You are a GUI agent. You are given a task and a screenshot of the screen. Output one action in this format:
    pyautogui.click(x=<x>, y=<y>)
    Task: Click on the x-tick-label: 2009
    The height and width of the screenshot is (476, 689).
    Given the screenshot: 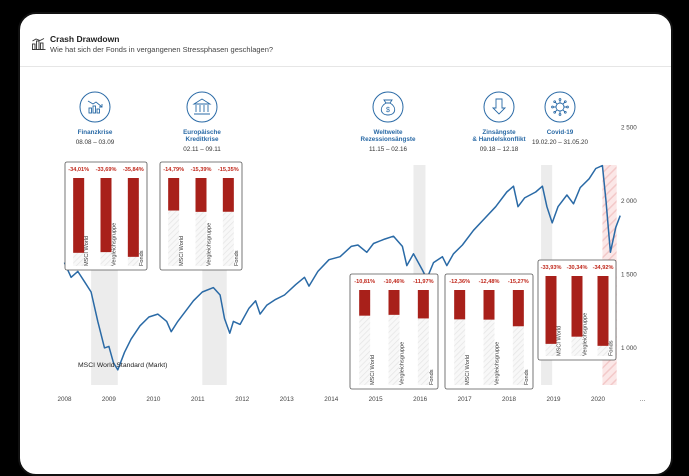 What is the action you would take?
    pyautogui.click(x=109, y=399)
    